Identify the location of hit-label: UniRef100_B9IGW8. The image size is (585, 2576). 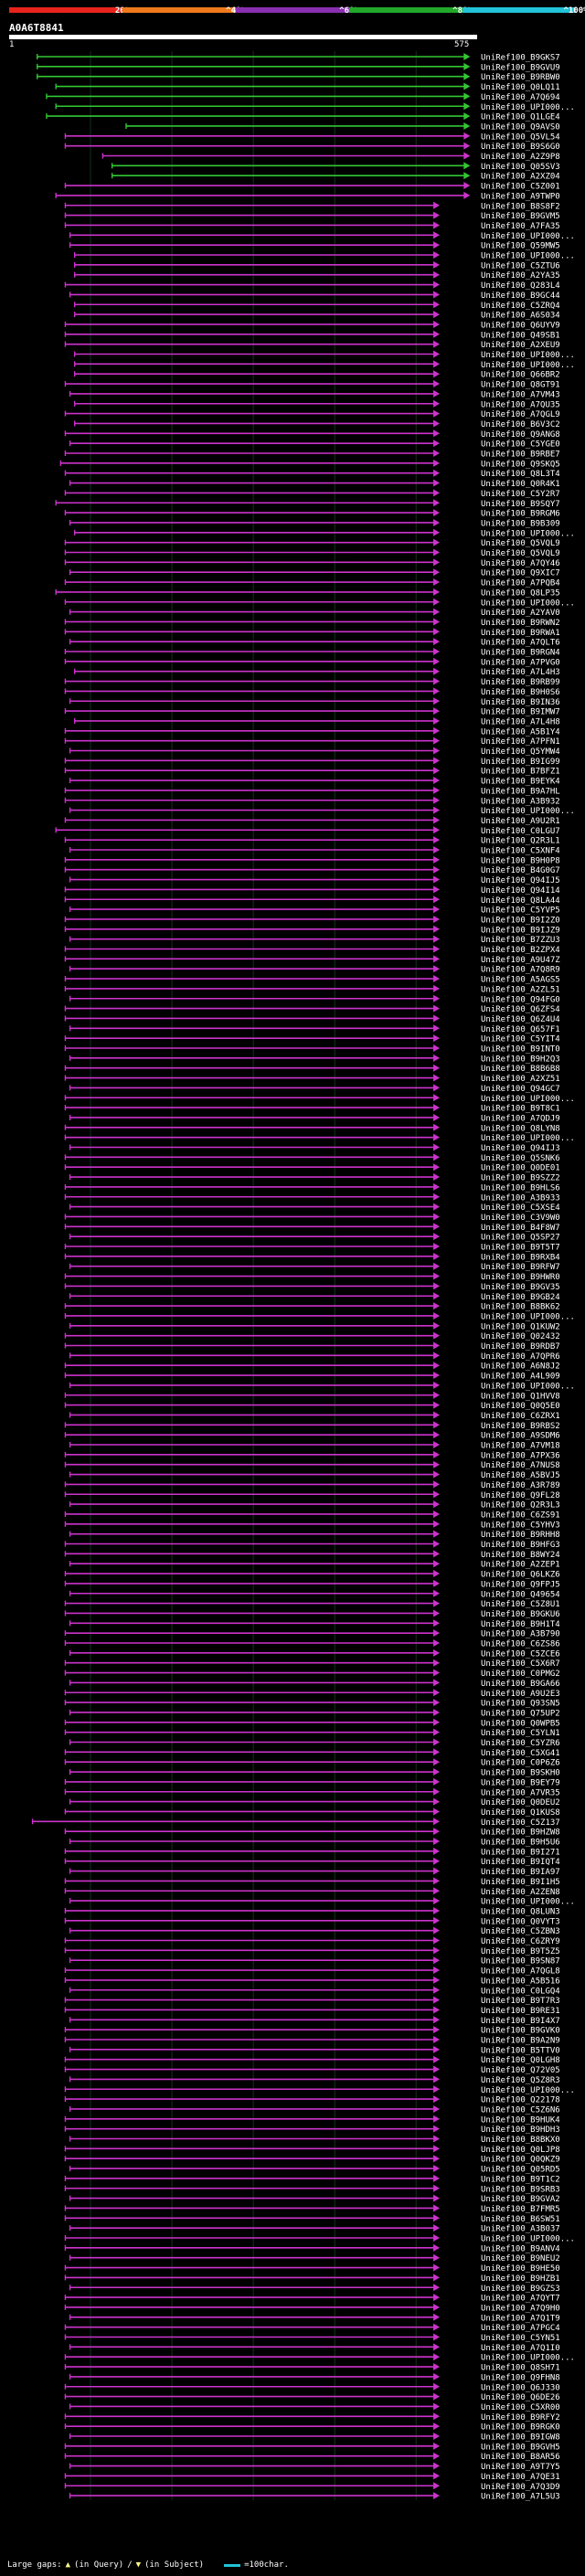
(520, 2438).